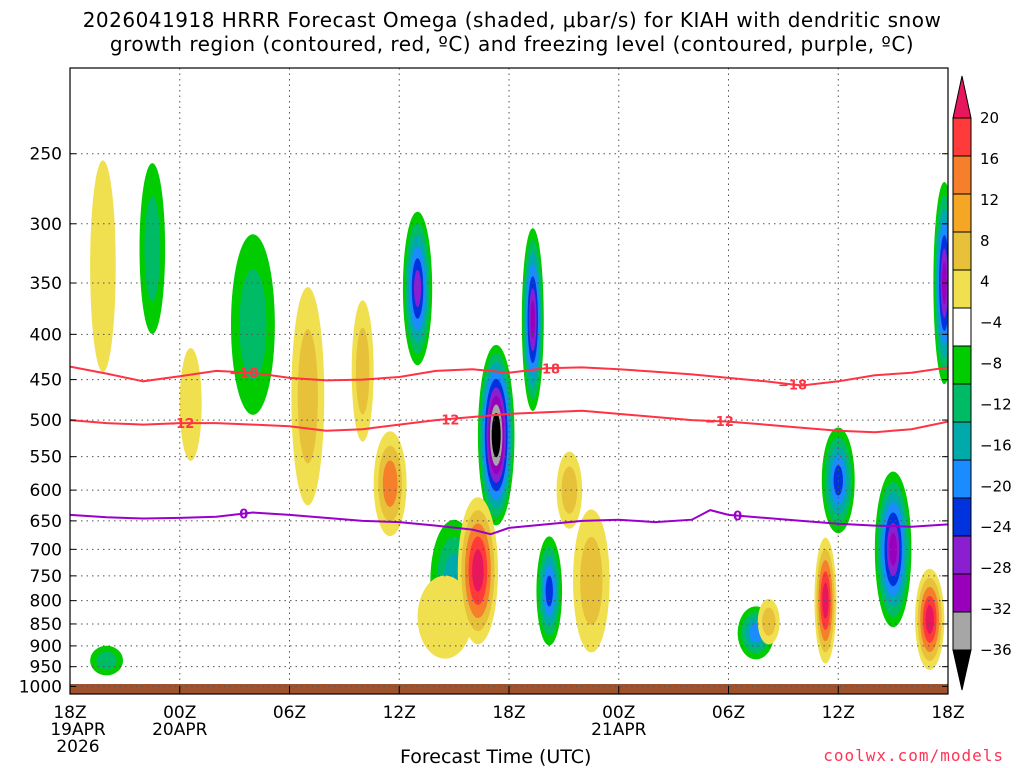 This screenshot has width=1024, height=768. I want to click on colorbar-label: −36, so click(996, 650).